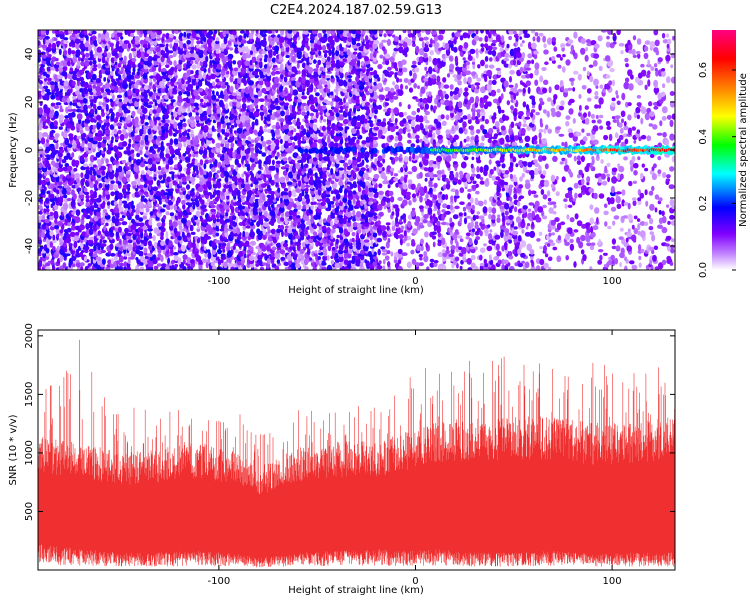 The image size is (750, 600). What do you see at coordinates (356, 10) in the screenshot?
I see `chart-title: C2E4.2024.187.02.59.G13` at bounding box center [356, 10].